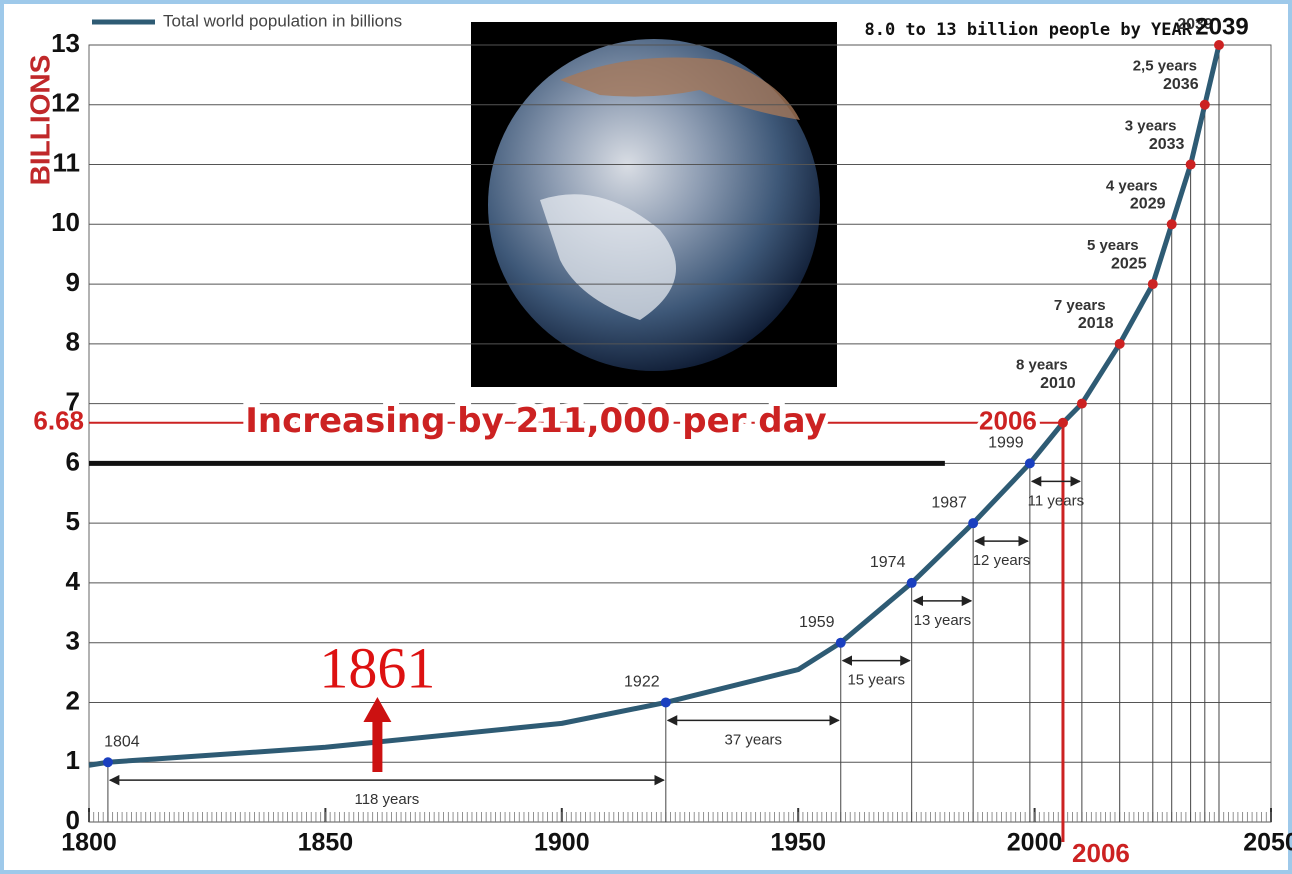  I want to click on x-tick-label: 1800, so click(89, 843).